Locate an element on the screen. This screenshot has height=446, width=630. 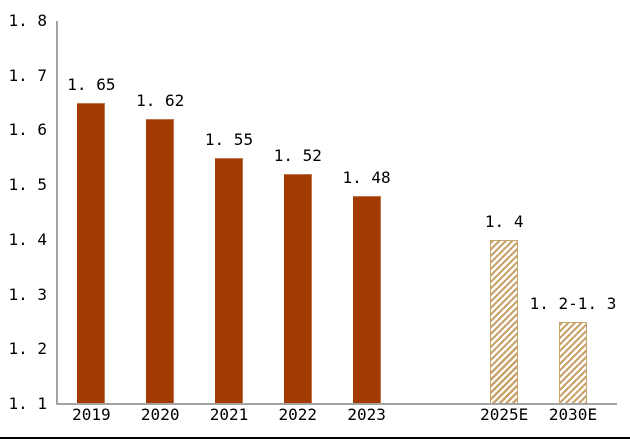
bar-2030E is located at coordinates (573, 362).